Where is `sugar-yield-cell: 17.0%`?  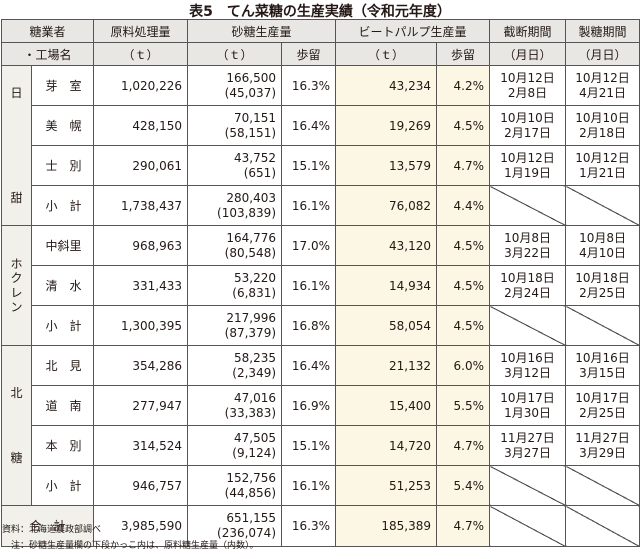 sugar-yield-cell: 17.0% is located at coordinates (309, 245).